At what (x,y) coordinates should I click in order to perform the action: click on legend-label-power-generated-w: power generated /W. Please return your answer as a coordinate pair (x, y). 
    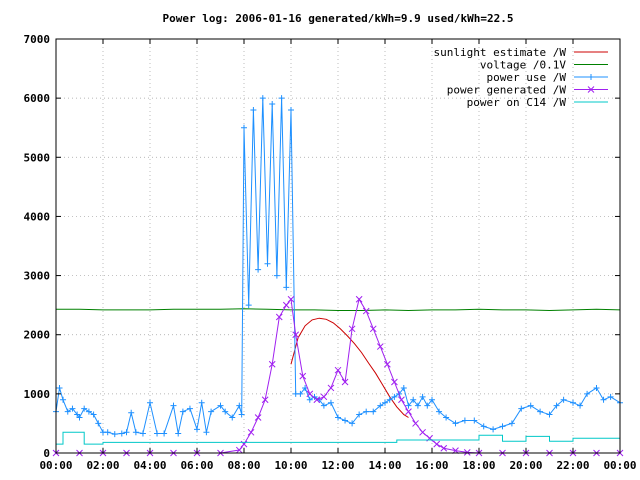
    Looking at the image, I should click on (507, 90).